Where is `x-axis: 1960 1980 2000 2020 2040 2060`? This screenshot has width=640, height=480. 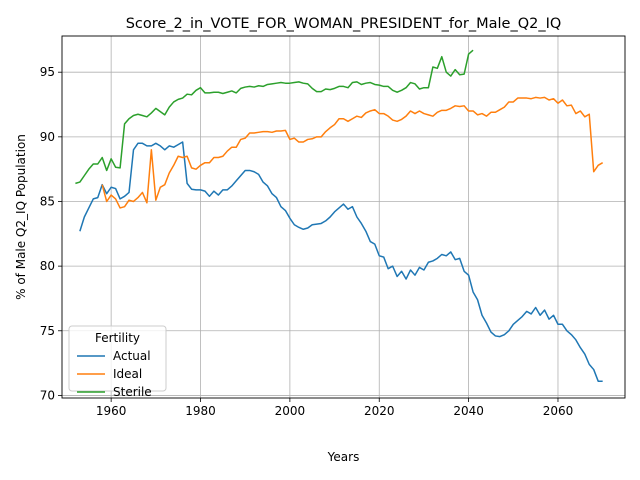 x-axis: 1960 1980 2000 2020 2040 2060 is located at coordinates (334, 408).